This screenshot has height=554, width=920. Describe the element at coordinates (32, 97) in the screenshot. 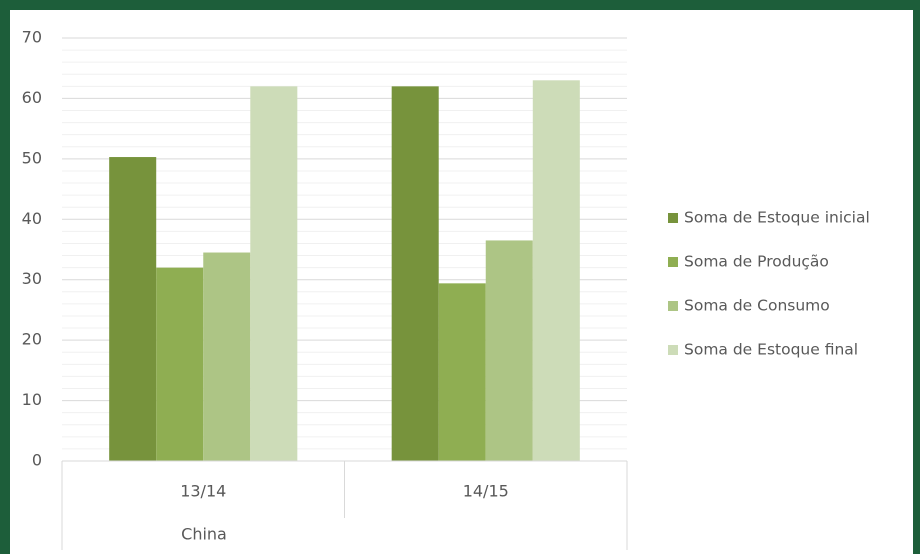

I see `y-tick-label: 60` at that location.